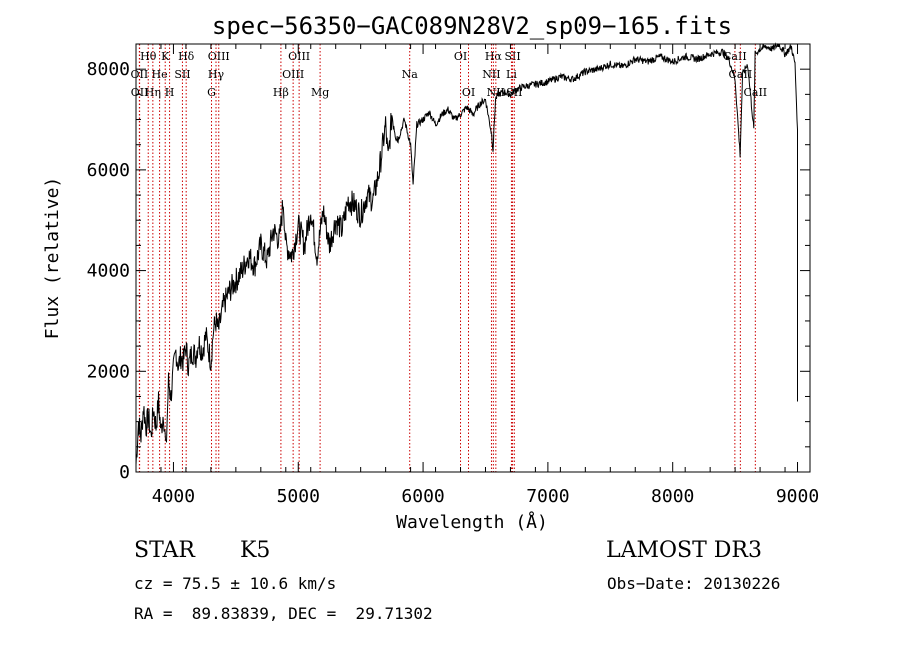  Describe the element at coordinates (494, 56) in the screenshot. I see `marker-label: Hα` at that location.